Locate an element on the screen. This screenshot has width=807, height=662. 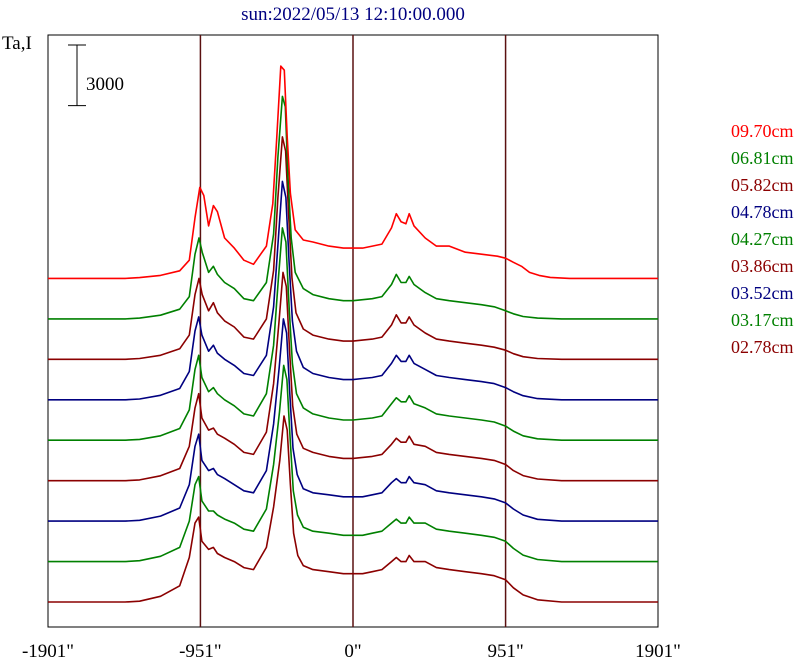
x-tick-label-0: -1901" is located at coordinates (48, 651).